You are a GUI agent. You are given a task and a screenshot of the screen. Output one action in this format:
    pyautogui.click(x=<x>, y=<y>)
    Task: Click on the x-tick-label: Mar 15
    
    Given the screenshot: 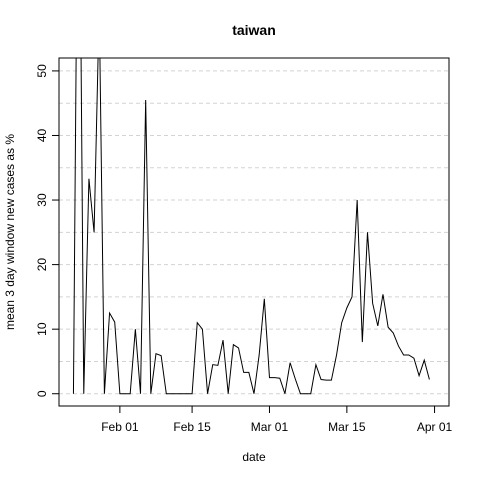 What is the action you would take?
    pyautogui.click(x=347, y=427)
    